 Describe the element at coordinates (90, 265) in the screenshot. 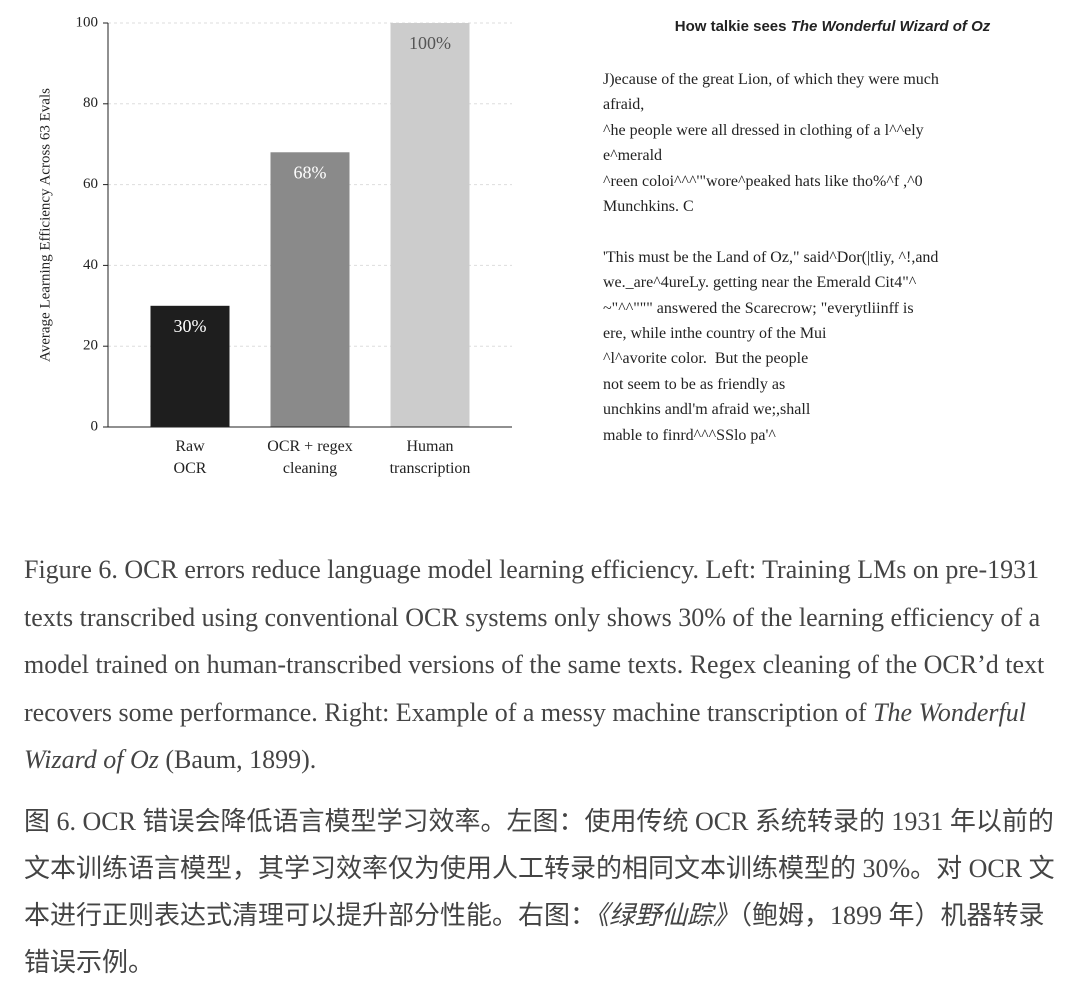

I see `y-tick-label: 40` at that location.